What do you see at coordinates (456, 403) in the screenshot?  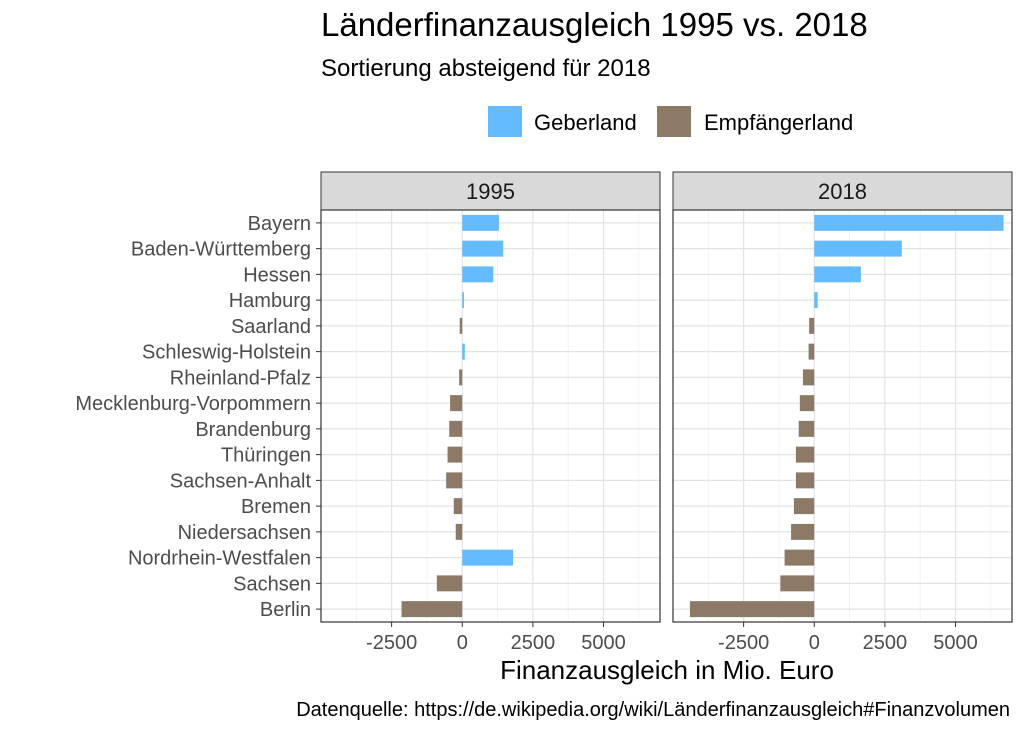 I see `bar-1995-Mecklenburg-Vorpommern` at bounding box center [456, 403].